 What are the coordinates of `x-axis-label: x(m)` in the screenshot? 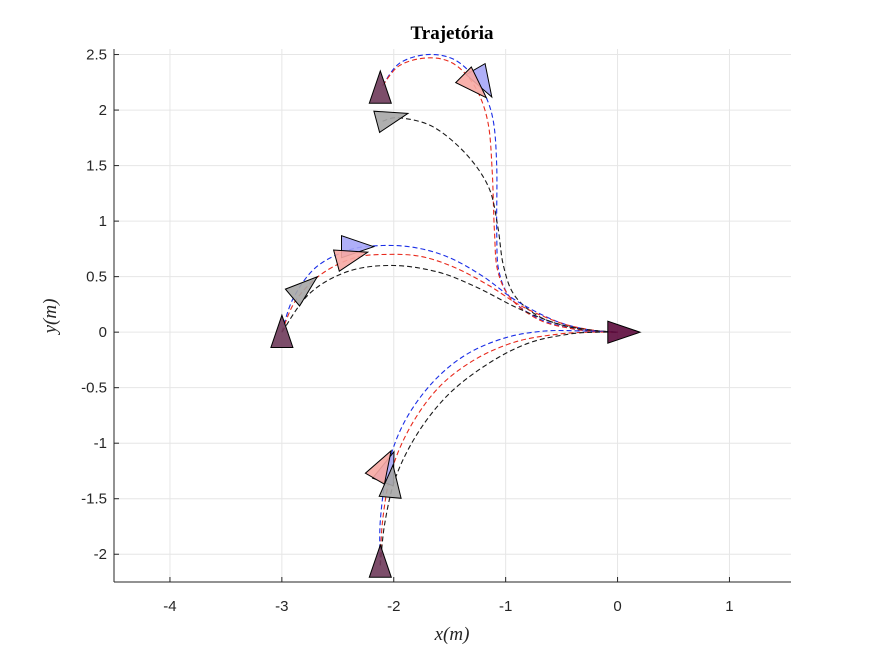 It's located at (452, 634).